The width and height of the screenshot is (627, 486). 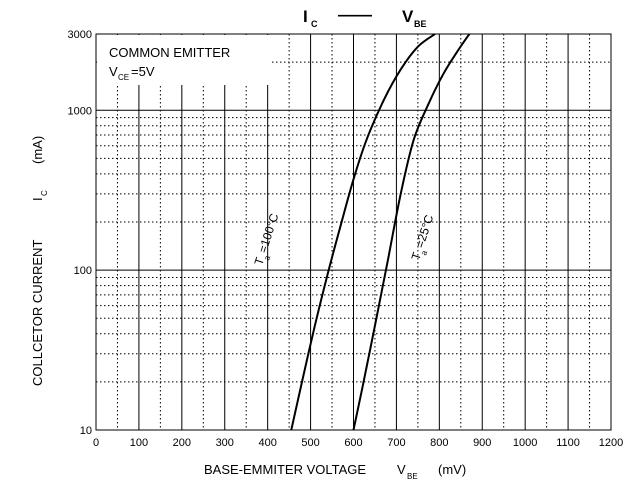 I want to click on curve-label-25: T a =25°C, so click(x=423, y=237).